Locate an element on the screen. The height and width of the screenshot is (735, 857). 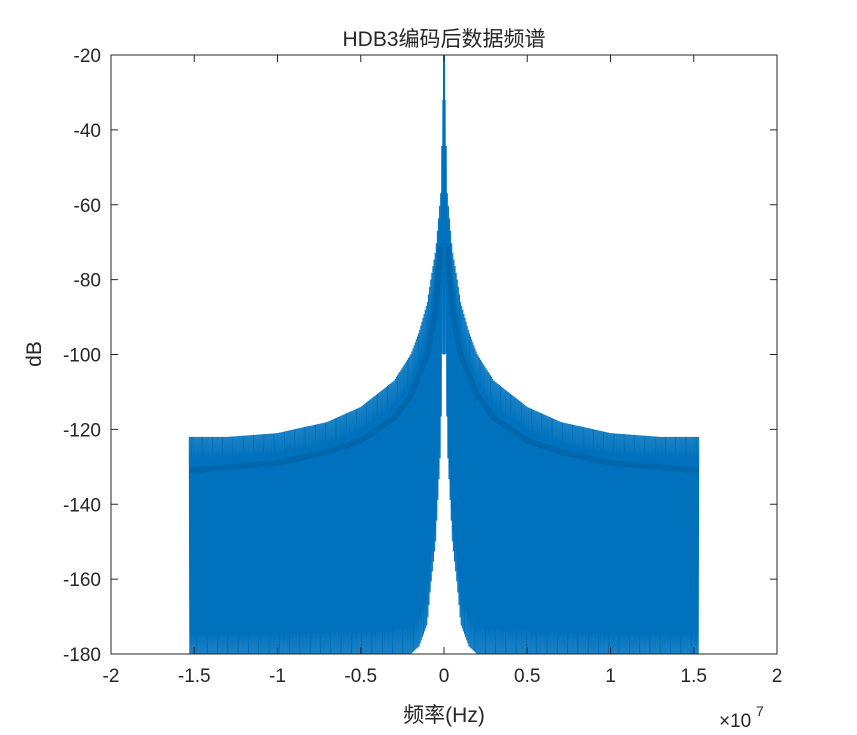
y-tick-label: -80 is located at coordinates (87, 281).